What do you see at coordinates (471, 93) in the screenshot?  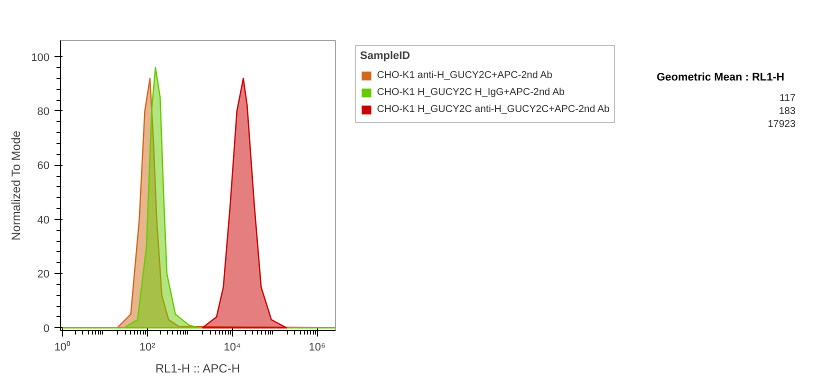 I see `legend-label: CHO-K1 H_GUCY2C H_IgG+APC-2nd Ab` at bounding box center [471, 93].